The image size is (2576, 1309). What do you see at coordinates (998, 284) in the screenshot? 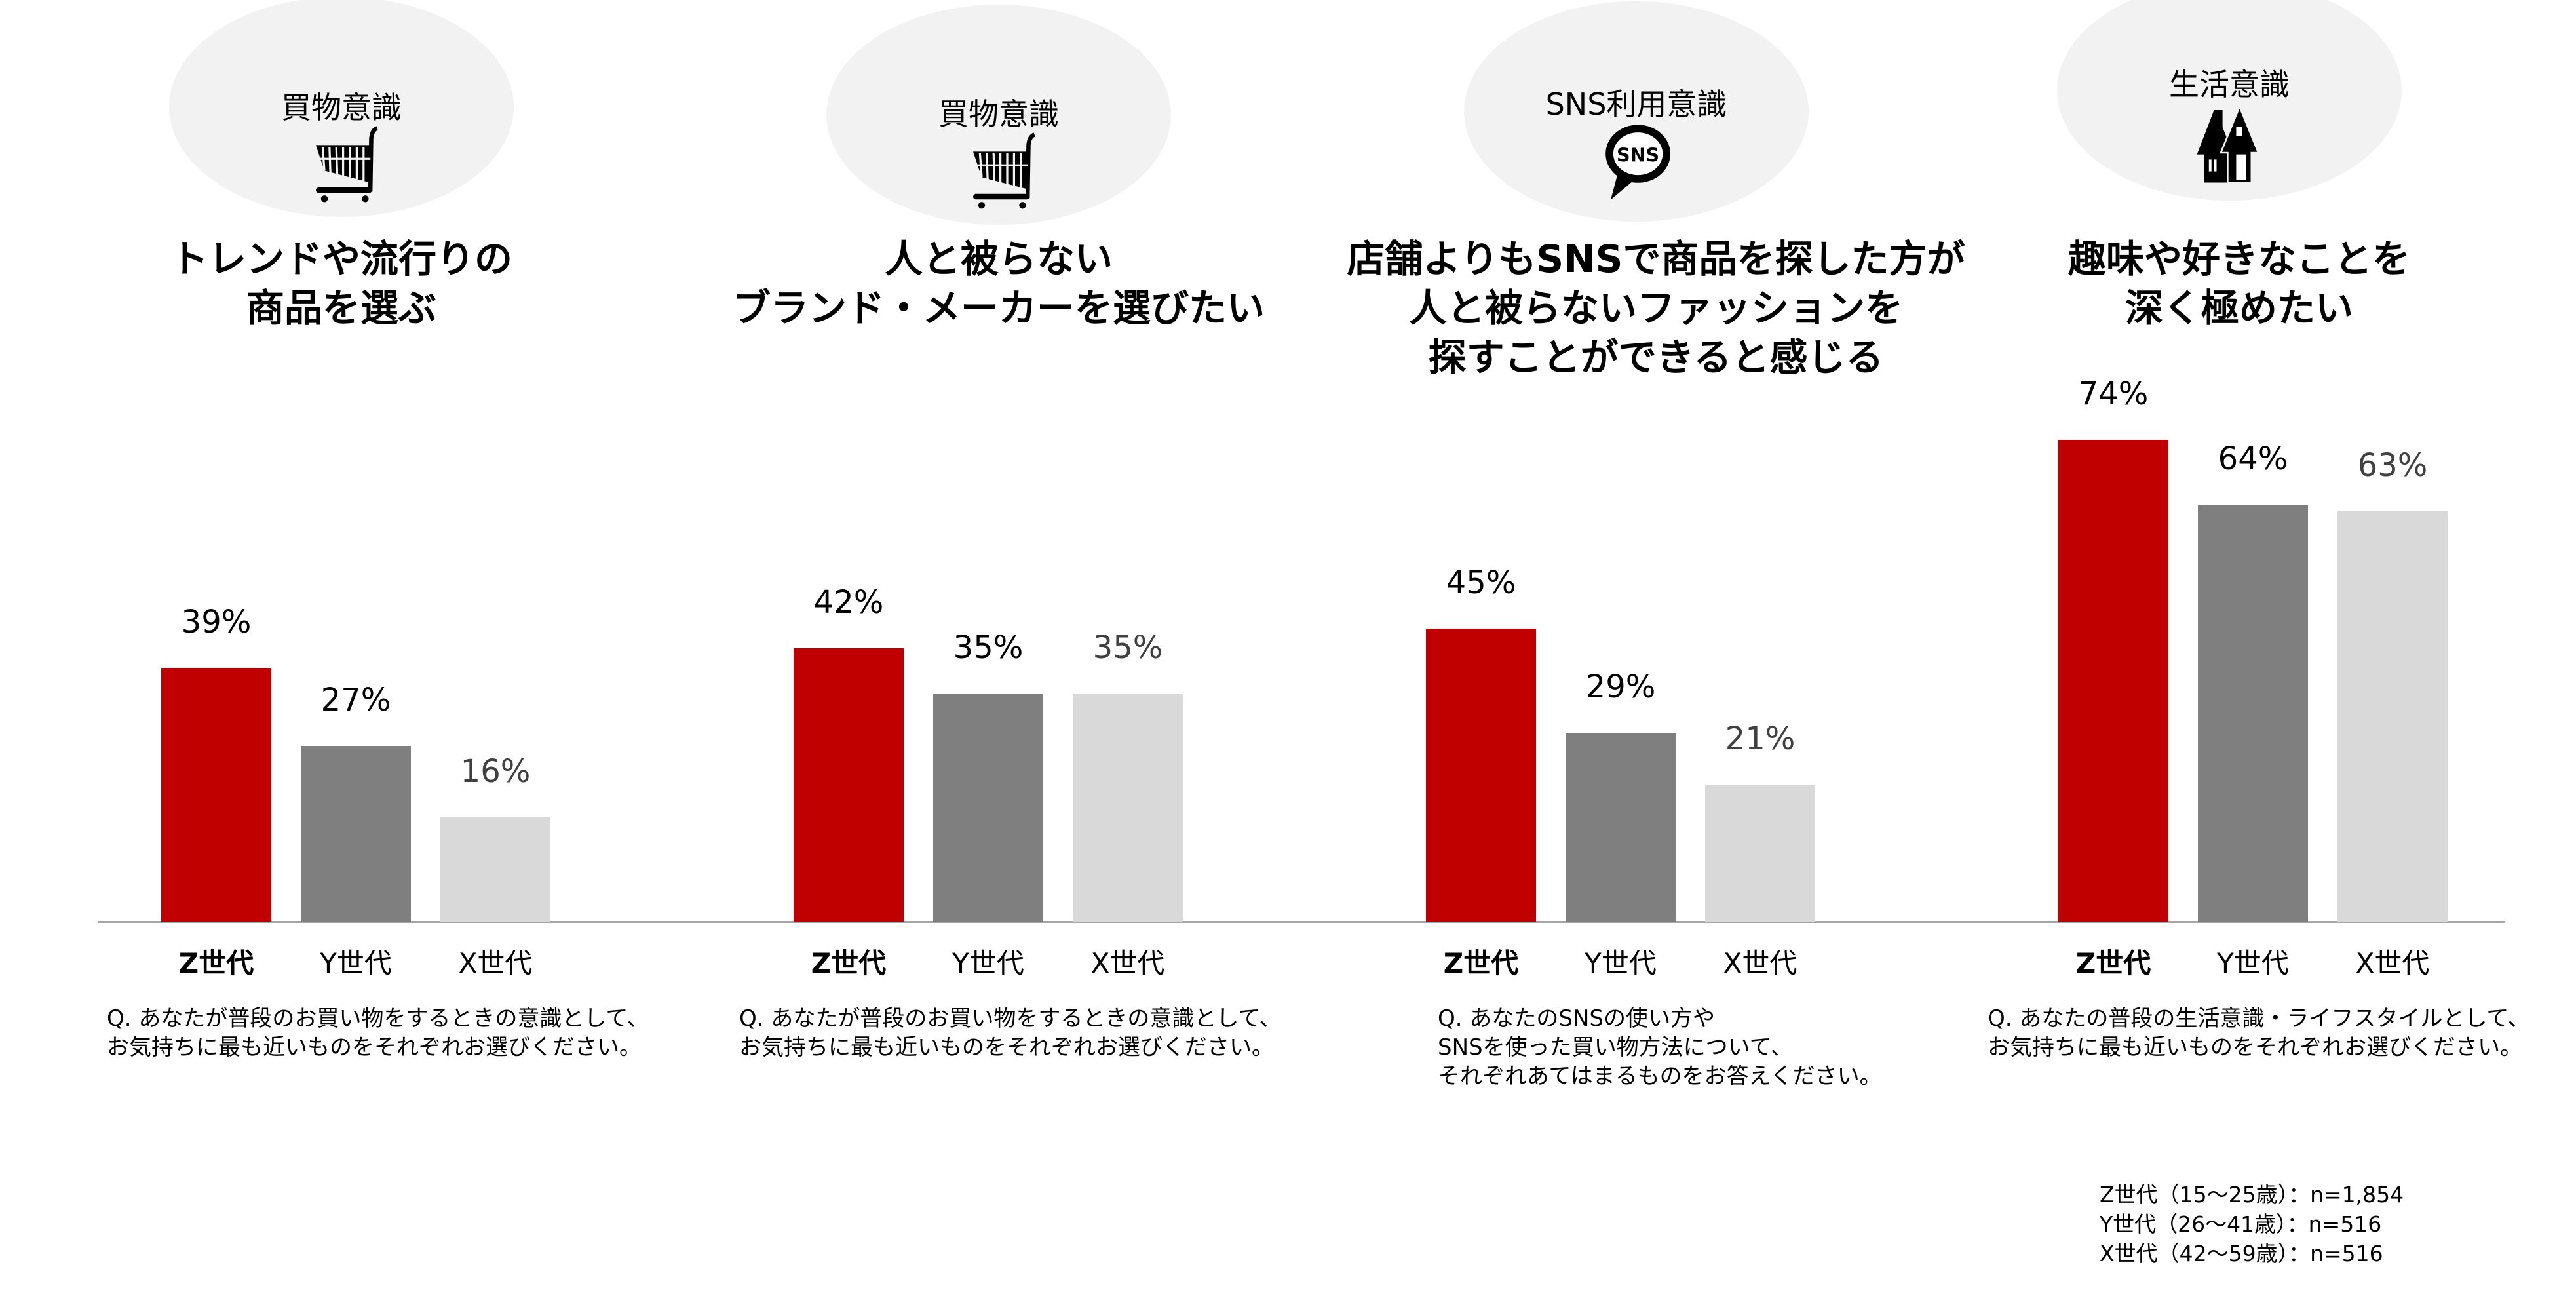
I see `panel-title: 人と被らないブランド・メーカーを選びたい` at bounding box center [998, 284].